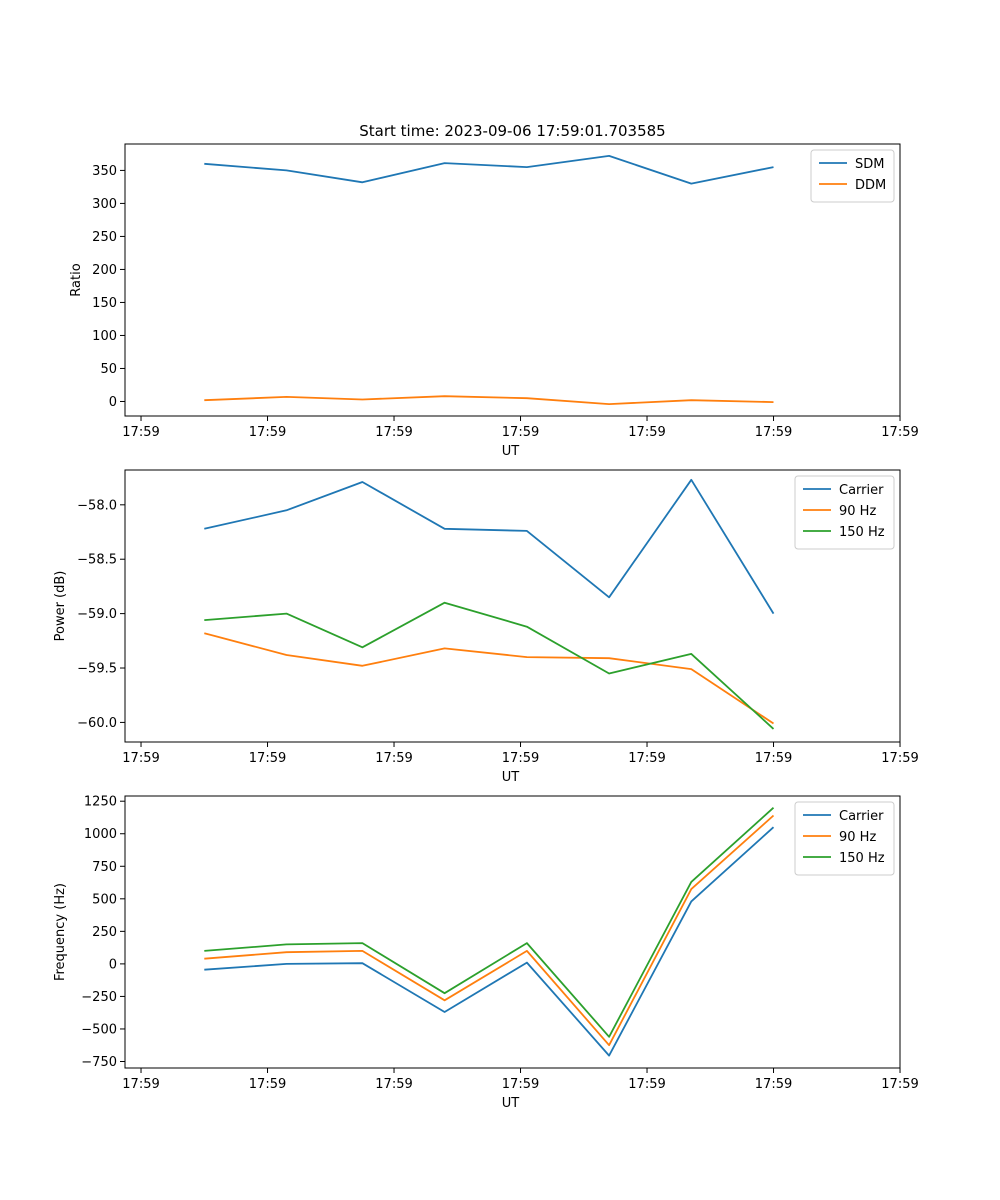 The image size is (1000, 1200). What do you see at coordinates (99, 997) in the screenshot?
I see `y-tick-label: −250` at bounding box center [99, 997].